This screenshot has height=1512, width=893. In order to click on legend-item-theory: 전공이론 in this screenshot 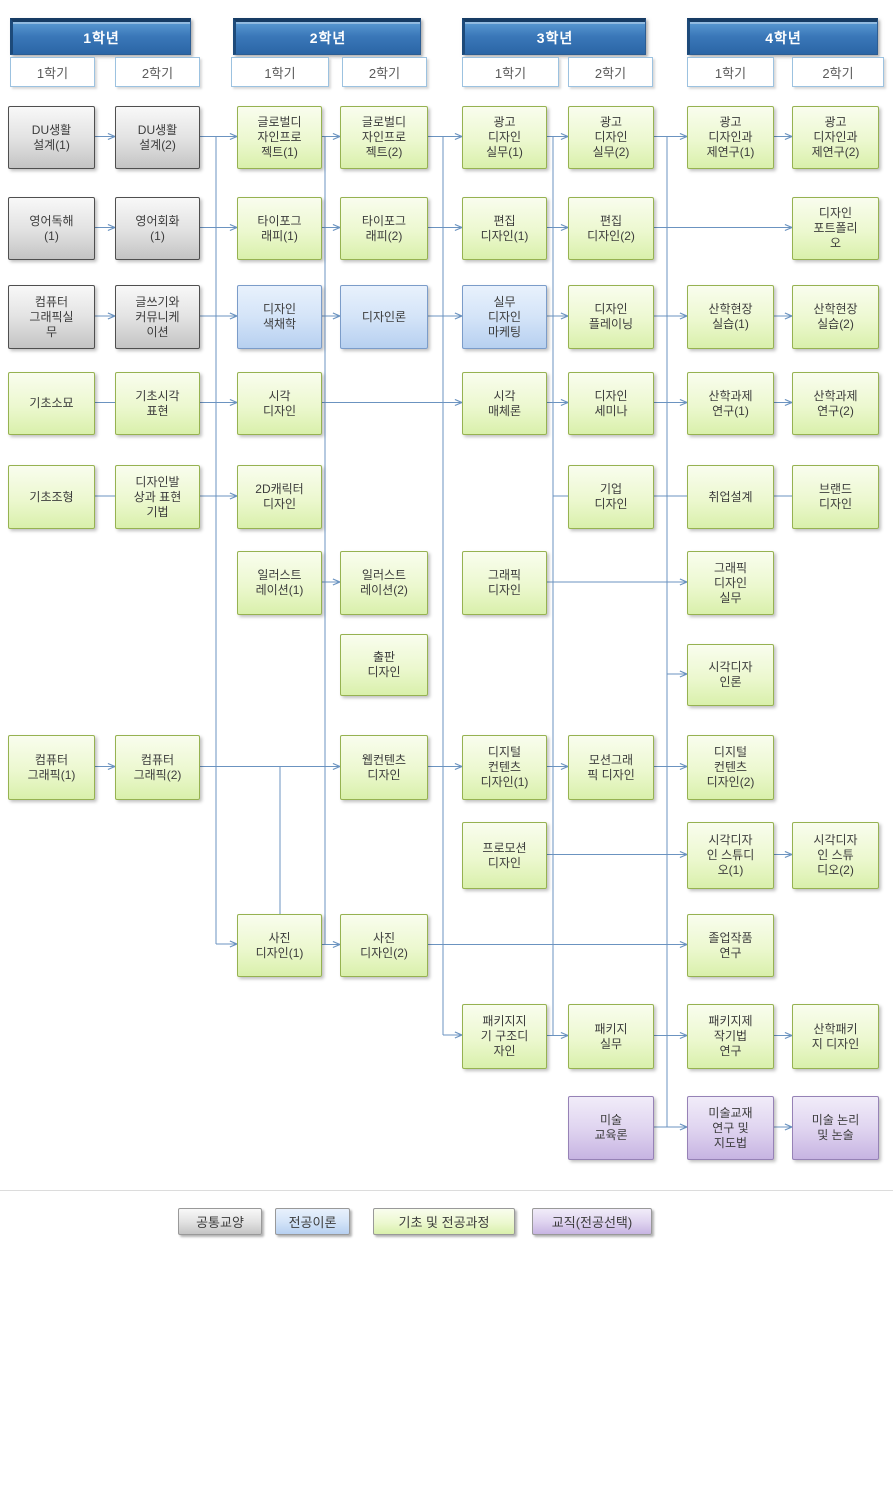, I will do `click(312, 1221)`.